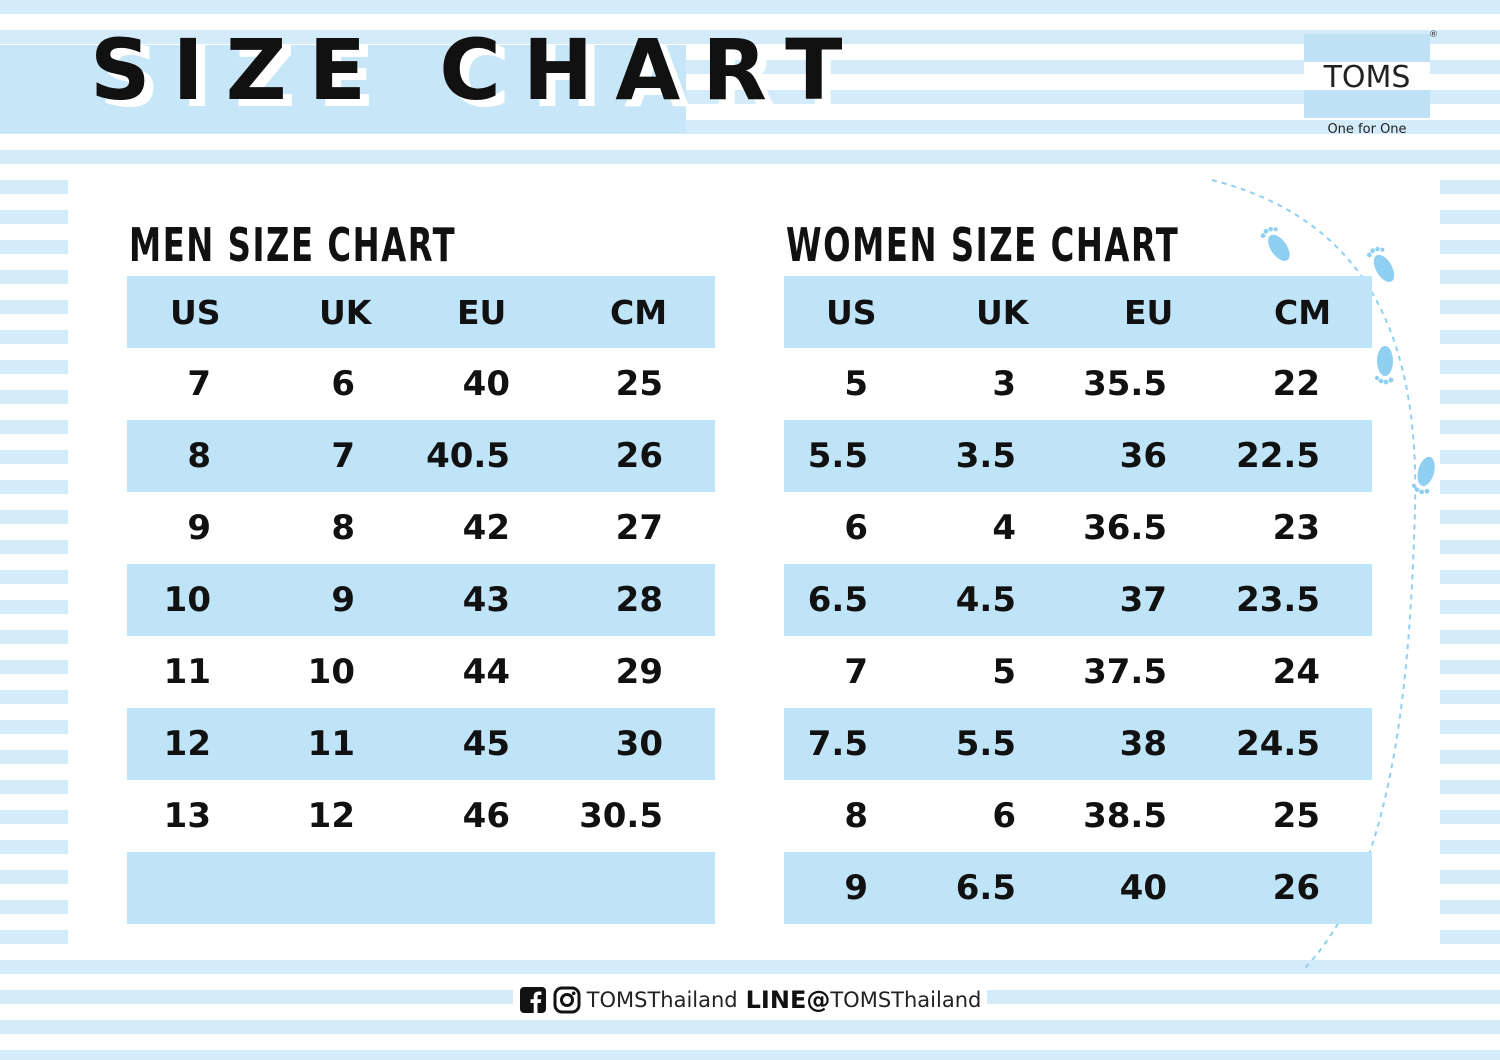  Describe the element at coordinates (421, 744) in the screenshot. I see `table-row: 12 11 45 30` at that location.